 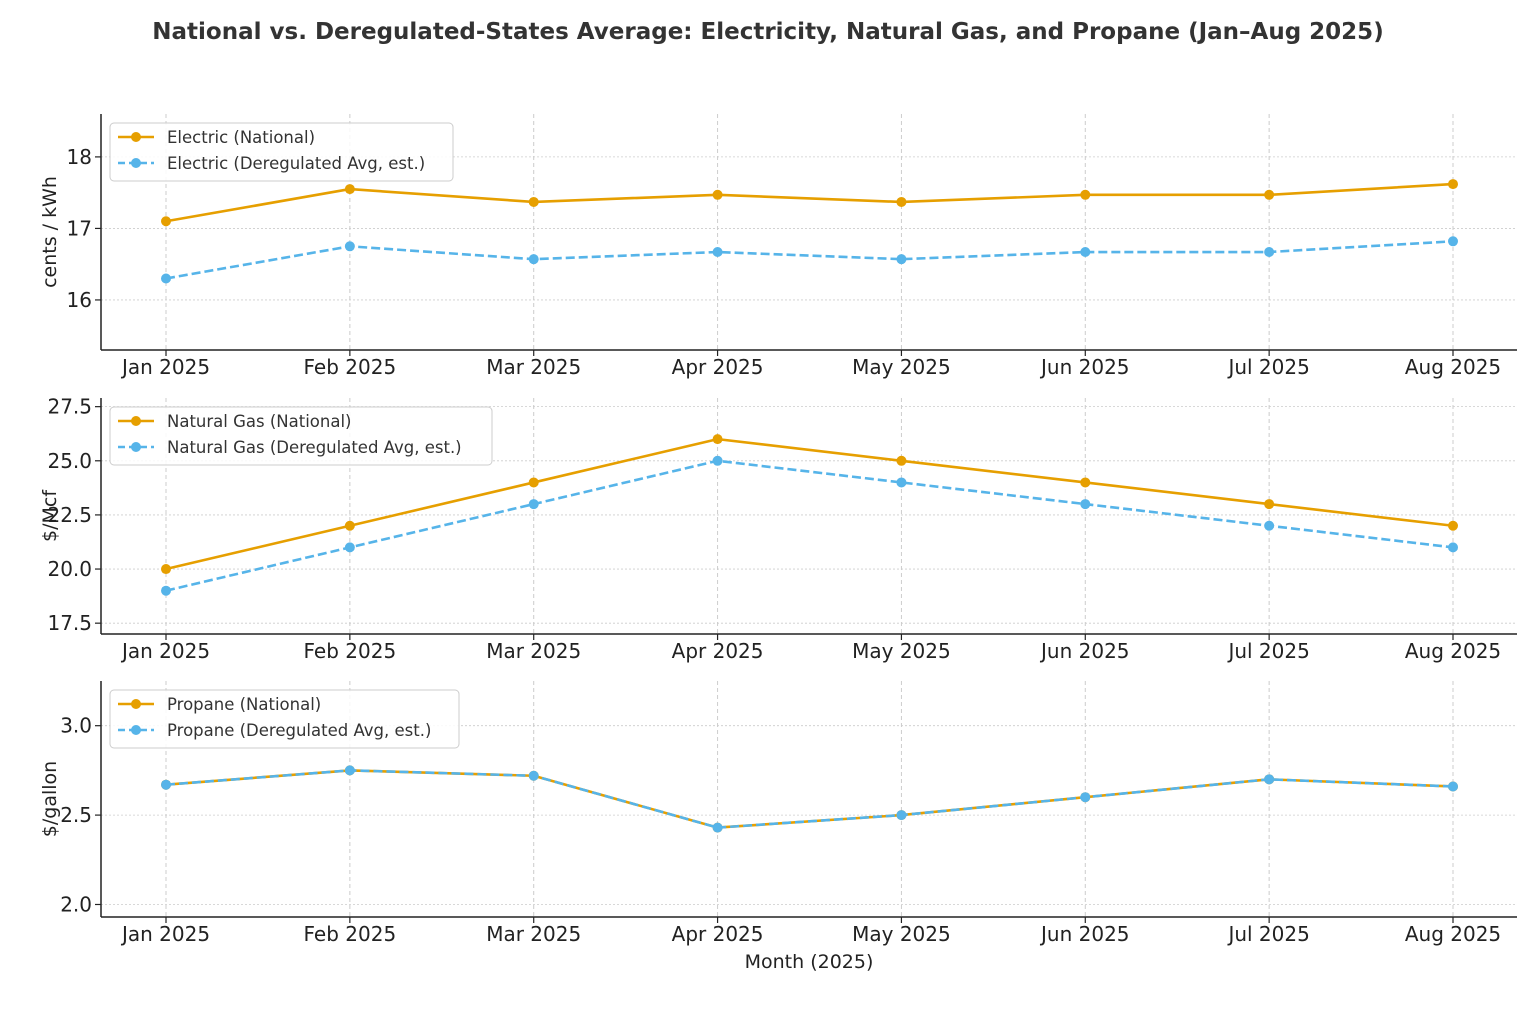 What do you see at coordinates (809, 962) in the screenshot?
I see `x-axis-label: Month (2025)` at bounding box center [809, 962].